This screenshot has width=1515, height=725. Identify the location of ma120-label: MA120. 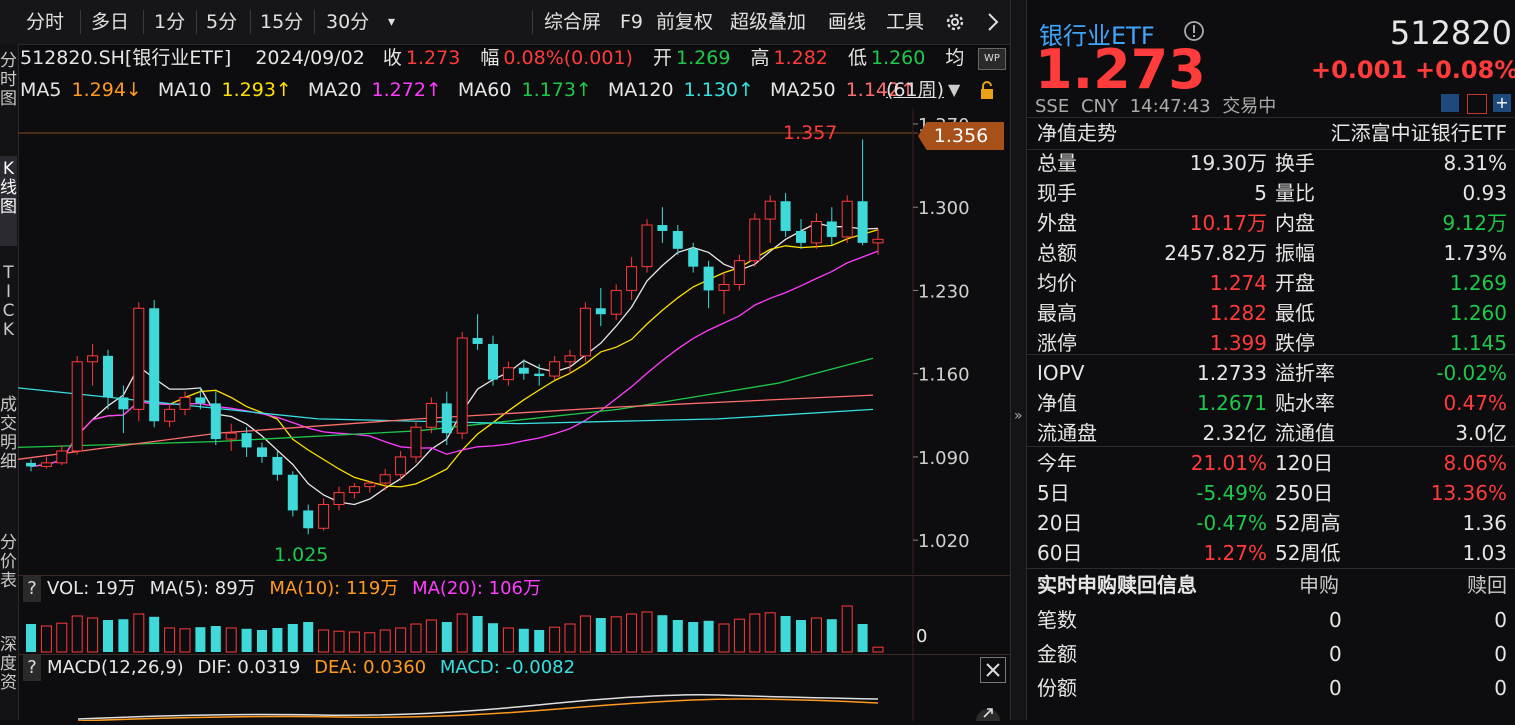
(640, 90).